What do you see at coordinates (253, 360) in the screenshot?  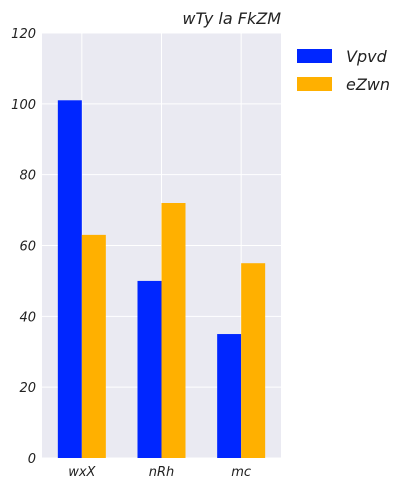 I see `bar-ezwn-mc` at bounding box center [253, 360].